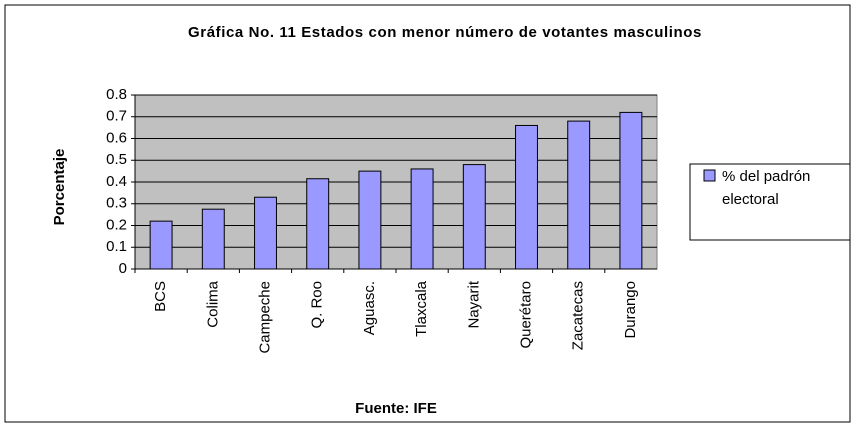  Describe the element at coordinates (766, 188) in the screenshot. I see `legend-label: % del padrón electoral` at that location.